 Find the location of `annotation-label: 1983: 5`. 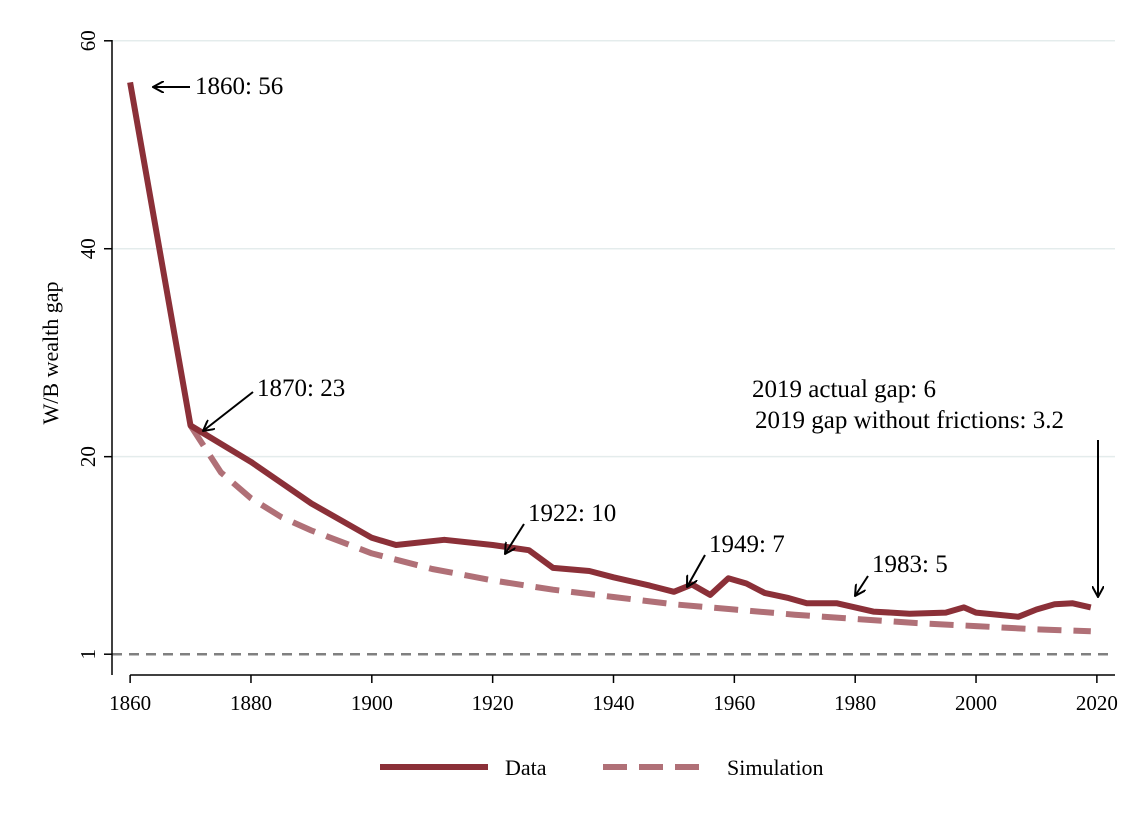

annotation-label: 1983: 5 is located at coordinates (910, 564).